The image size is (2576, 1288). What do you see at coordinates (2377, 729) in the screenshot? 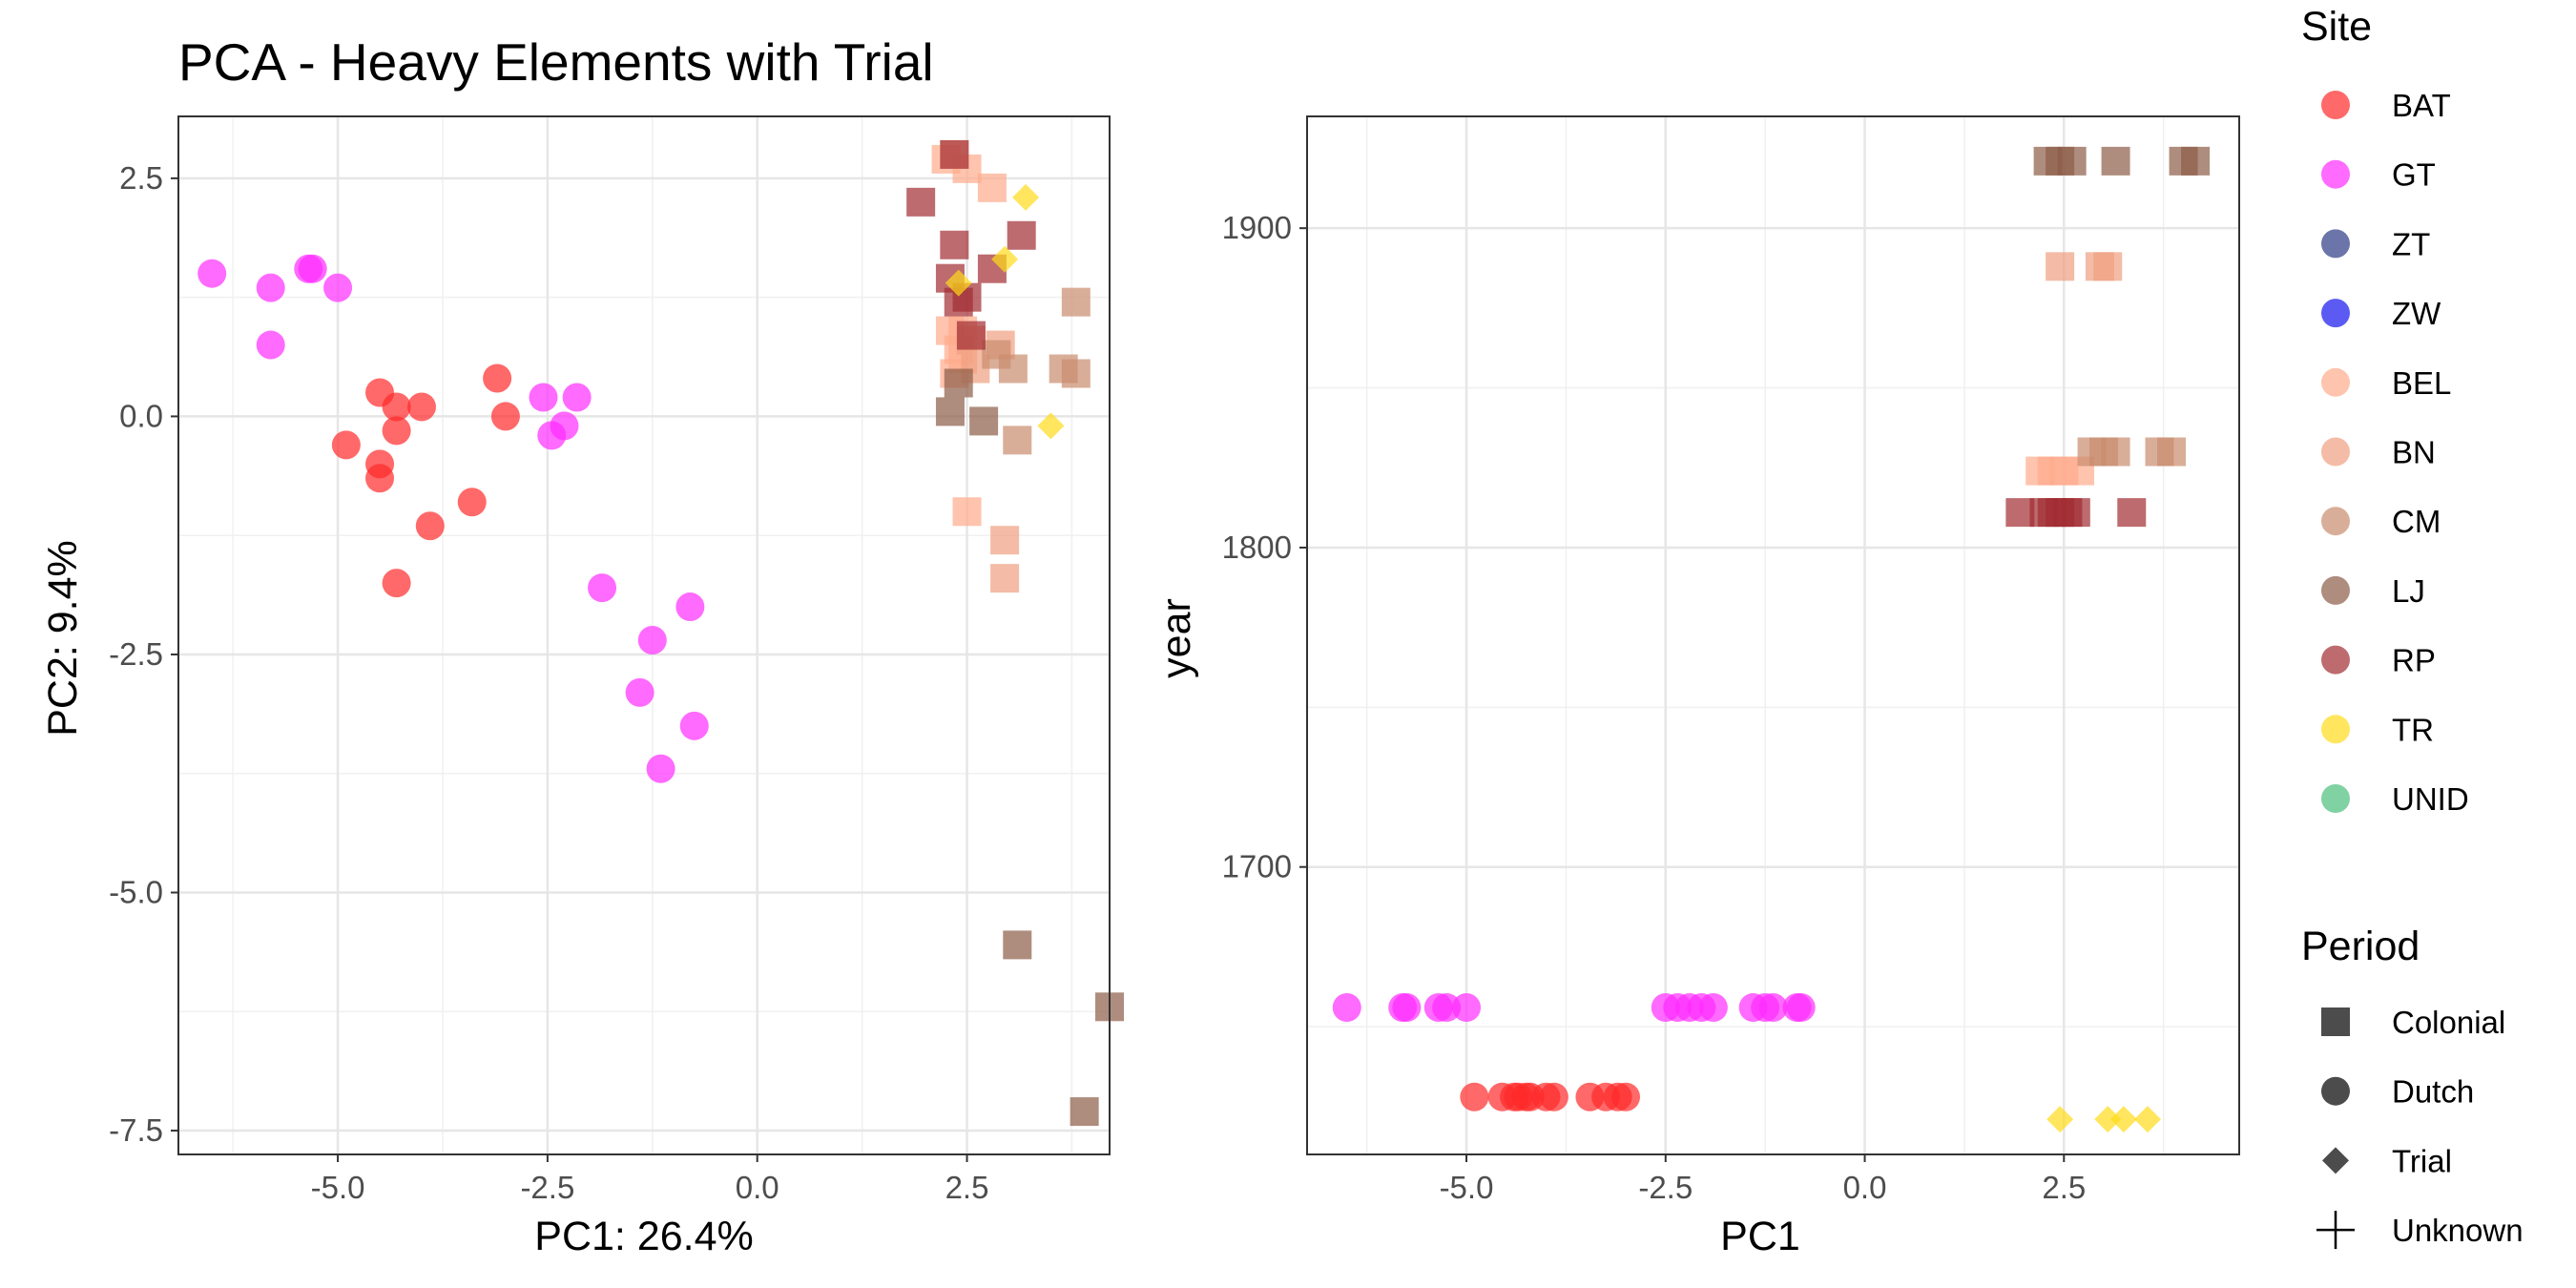
I see `legend-site-tr: TR` at bounding box center [2377, 729].